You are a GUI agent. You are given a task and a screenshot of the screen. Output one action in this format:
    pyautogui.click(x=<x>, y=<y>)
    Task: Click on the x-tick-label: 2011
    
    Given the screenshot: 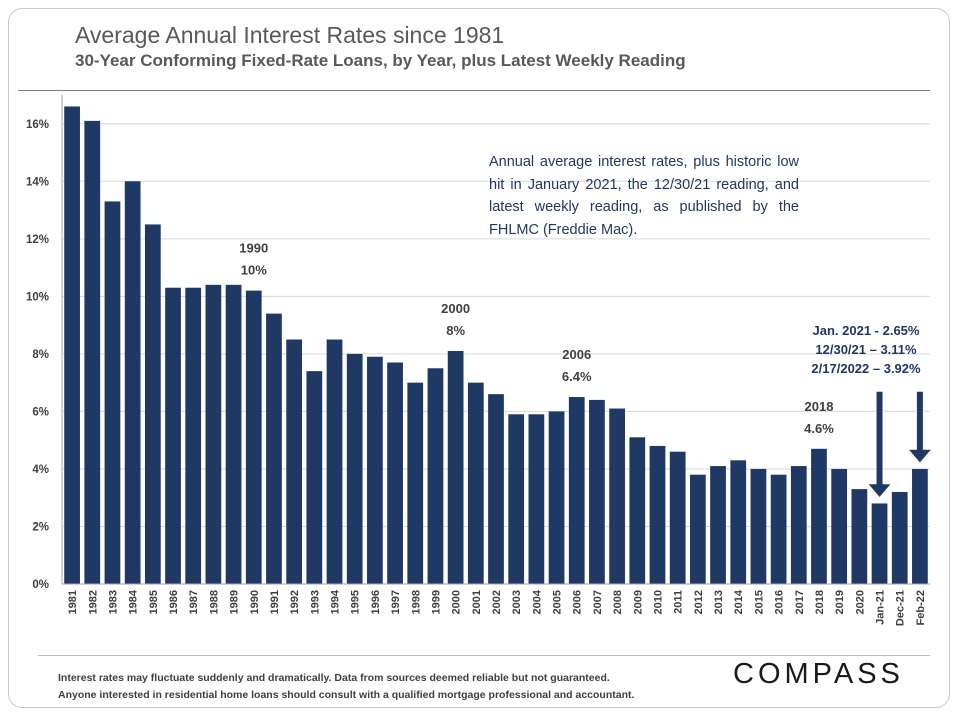 What is the action you would take?
    pyautogui.click(x=679, y=602)
    